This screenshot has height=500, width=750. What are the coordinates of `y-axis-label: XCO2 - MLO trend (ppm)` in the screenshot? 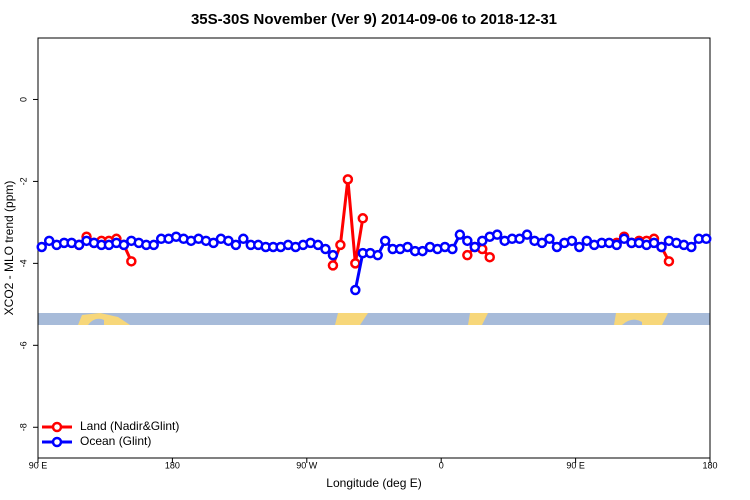 It's located at (9, 248).